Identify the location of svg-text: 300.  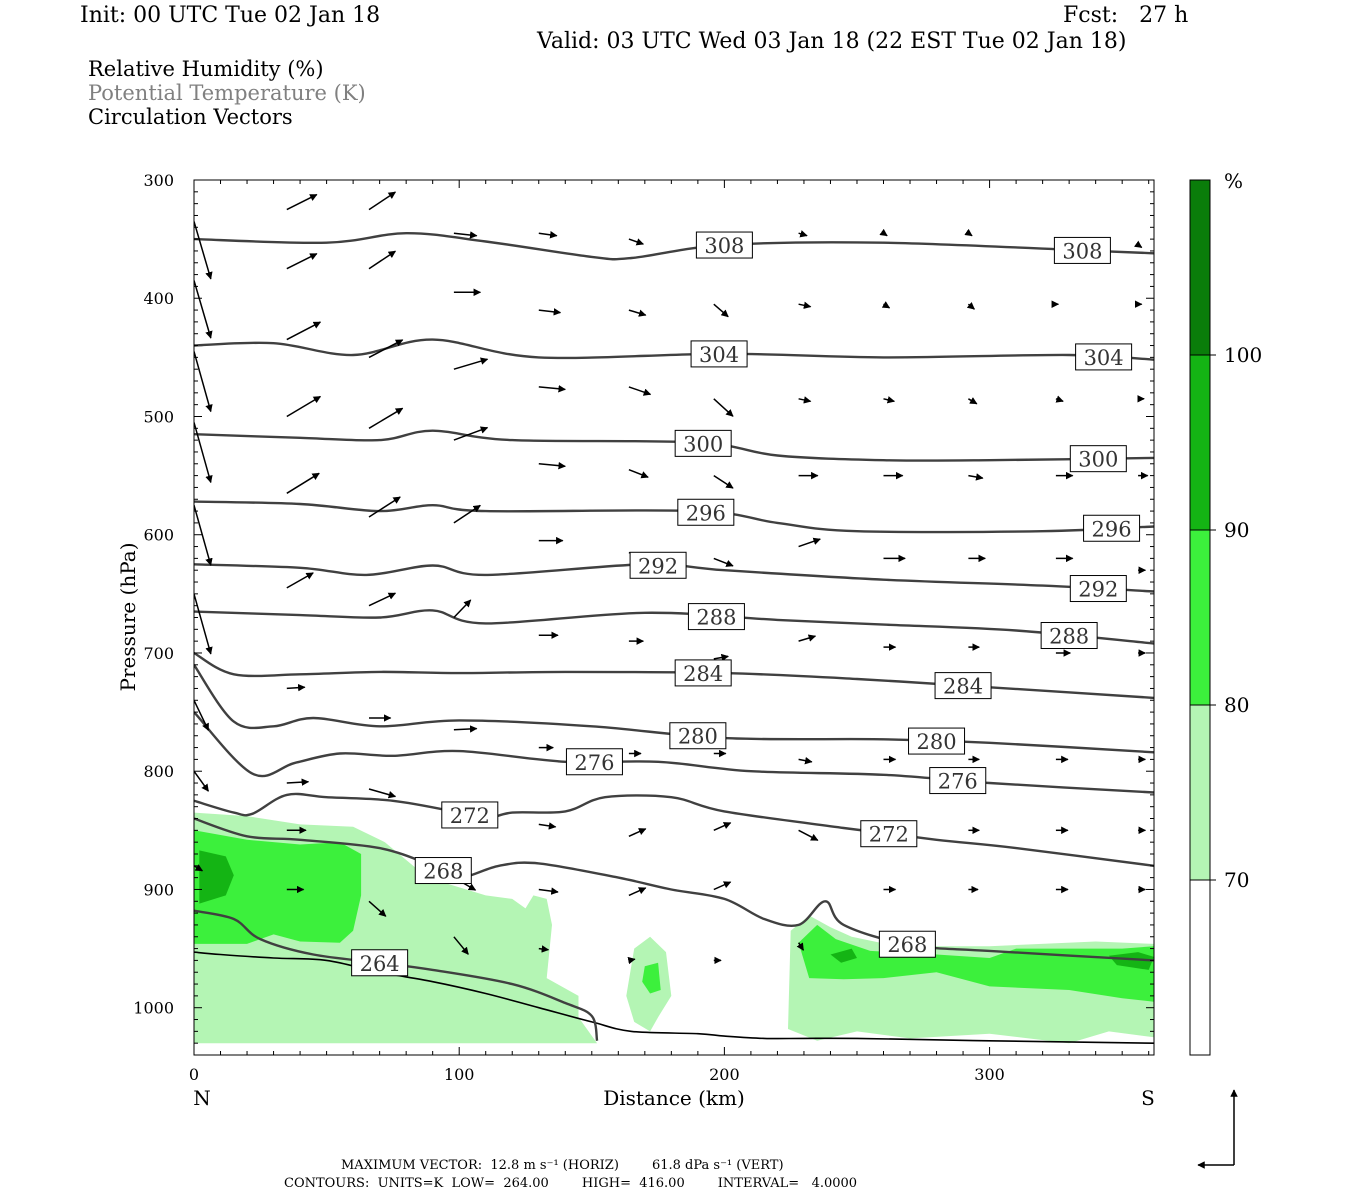
(1098, 460).